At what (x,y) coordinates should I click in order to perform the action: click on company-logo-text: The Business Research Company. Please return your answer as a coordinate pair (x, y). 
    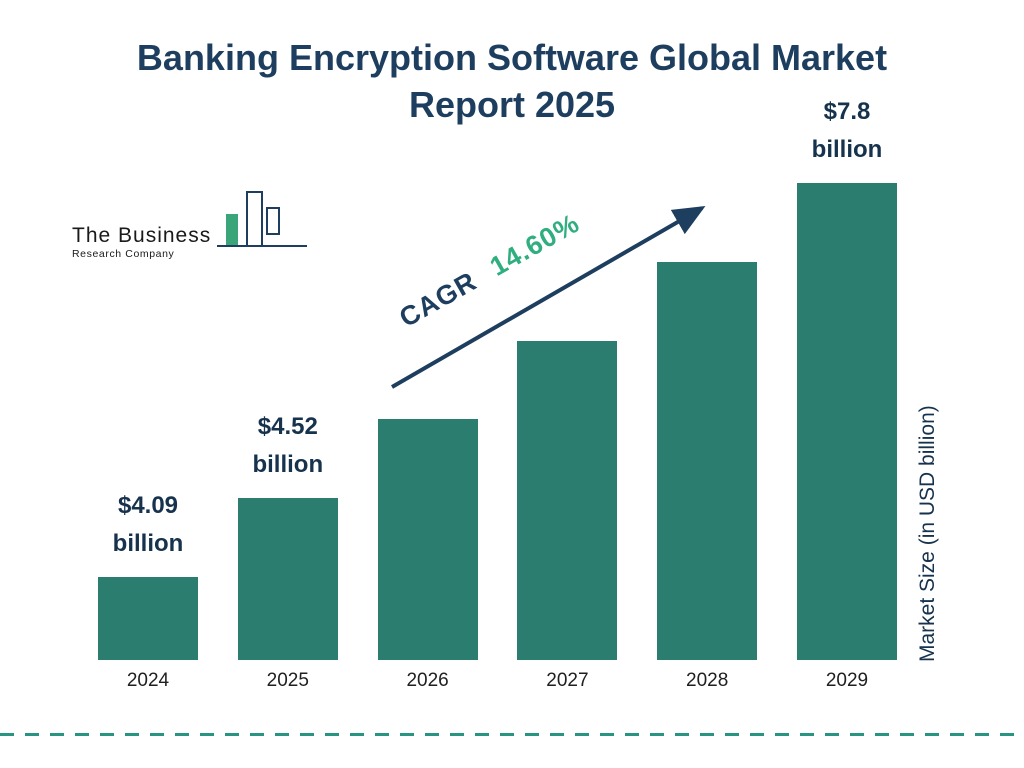
    Looking at the image, I should click on (141, 242).